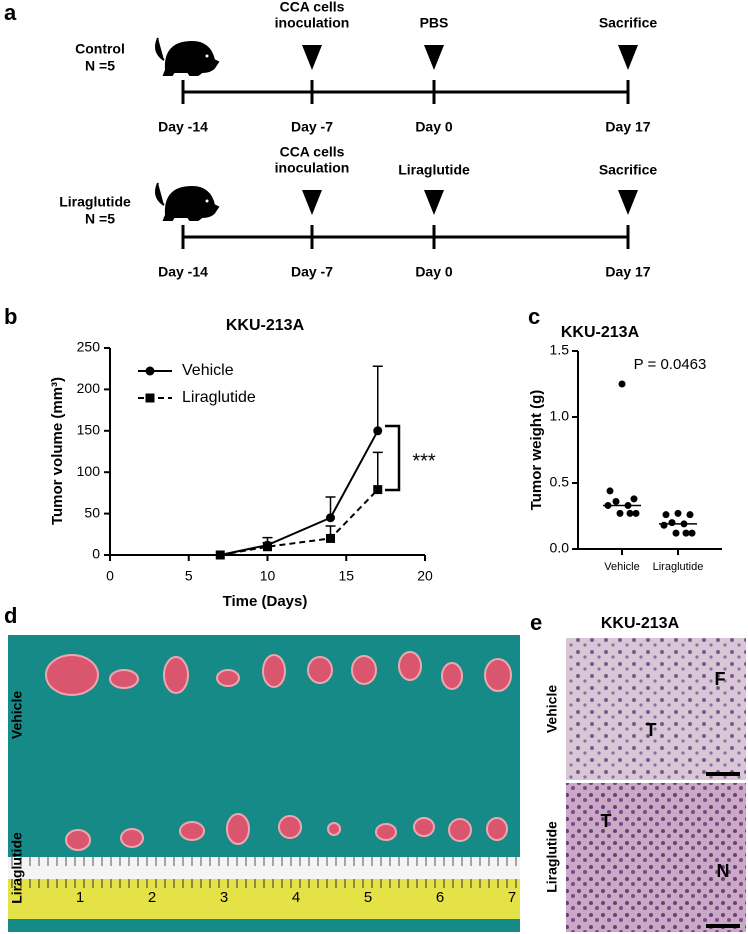 Image resolution: width=748 pixels, height=934 pixels. What do you see at coordinates (95, 202) in the screenshot?
I see `group-label: Liraglutide` at bounding box center [95, 202].